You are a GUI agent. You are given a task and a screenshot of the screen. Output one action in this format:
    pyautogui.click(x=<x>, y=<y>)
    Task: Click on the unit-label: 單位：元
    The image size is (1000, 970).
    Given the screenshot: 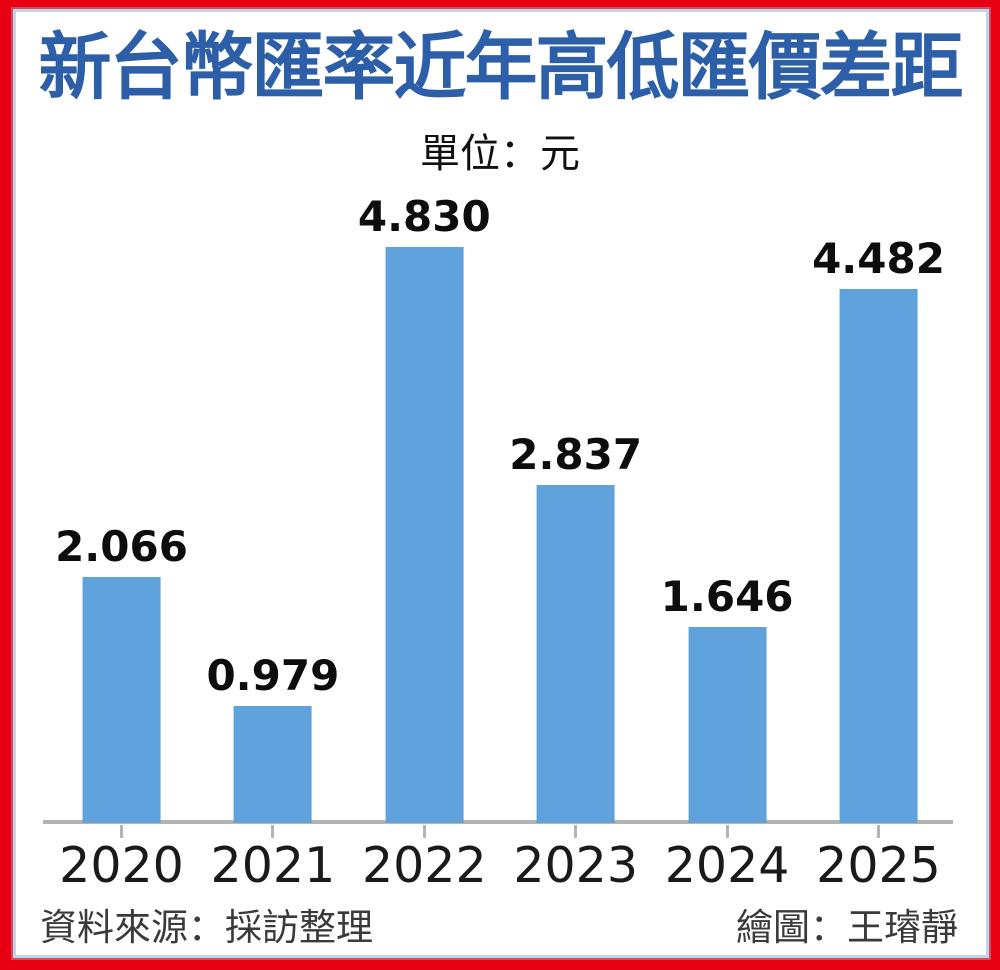 What is the action you would take?
    pyautogui.click(x=500, y=154)
    